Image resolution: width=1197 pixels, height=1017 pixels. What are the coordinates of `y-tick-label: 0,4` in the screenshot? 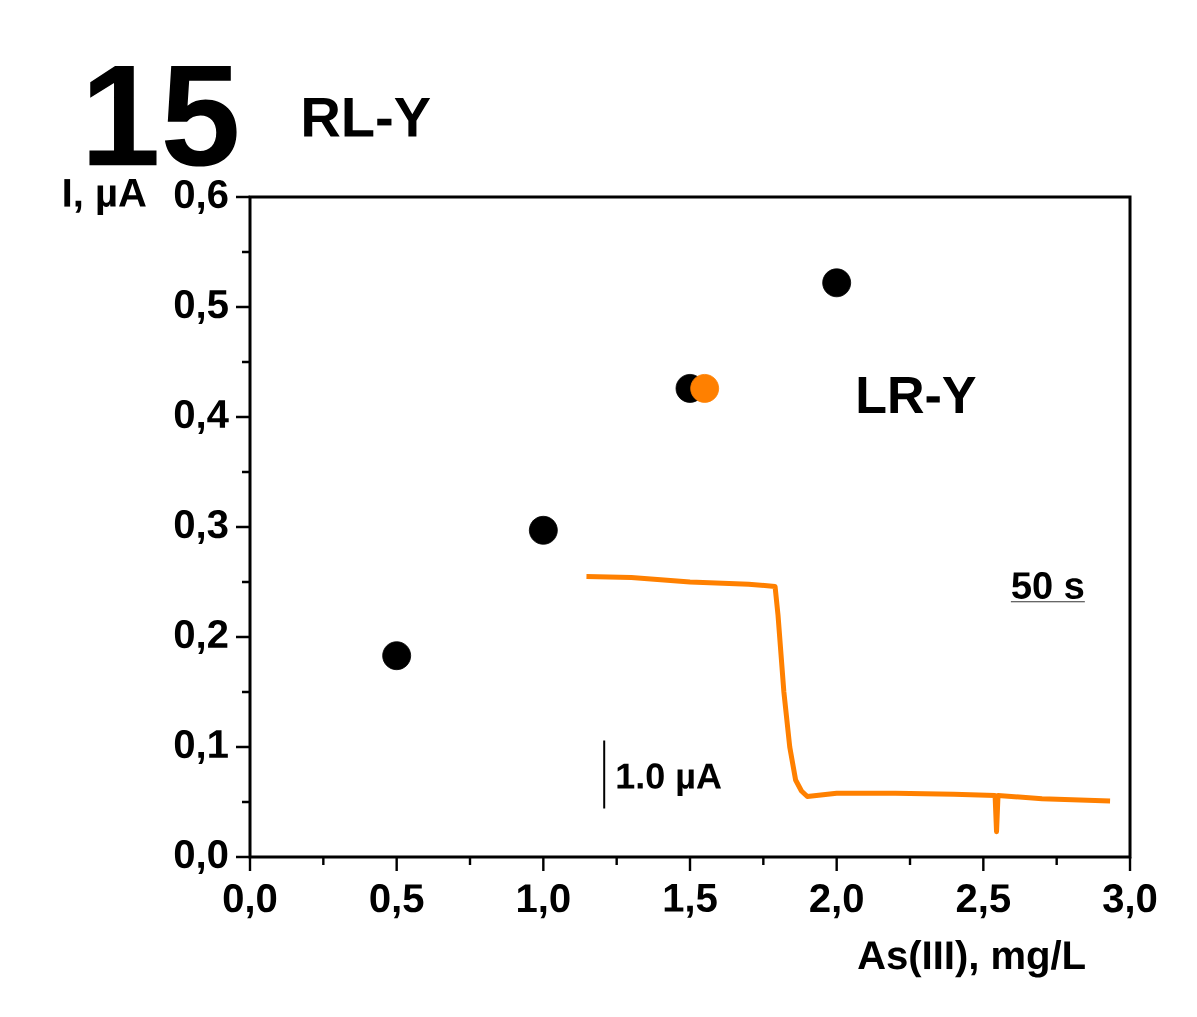 It's located at (201, 417).